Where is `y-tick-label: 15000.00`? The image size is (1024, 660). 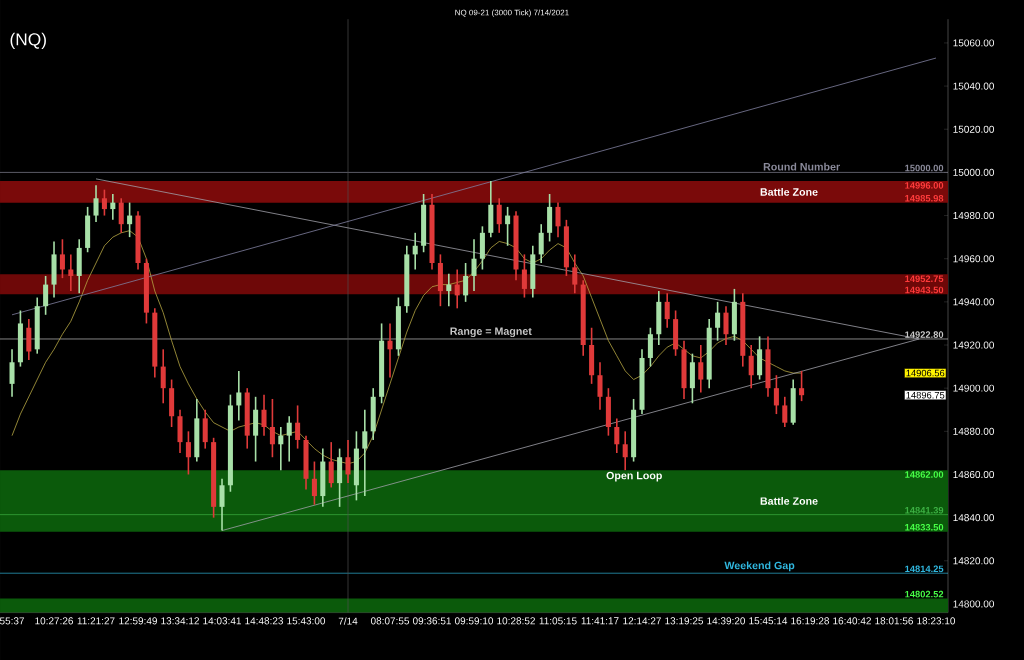 y-tick-label: 15000.00 is located at coordinates (974, 172).